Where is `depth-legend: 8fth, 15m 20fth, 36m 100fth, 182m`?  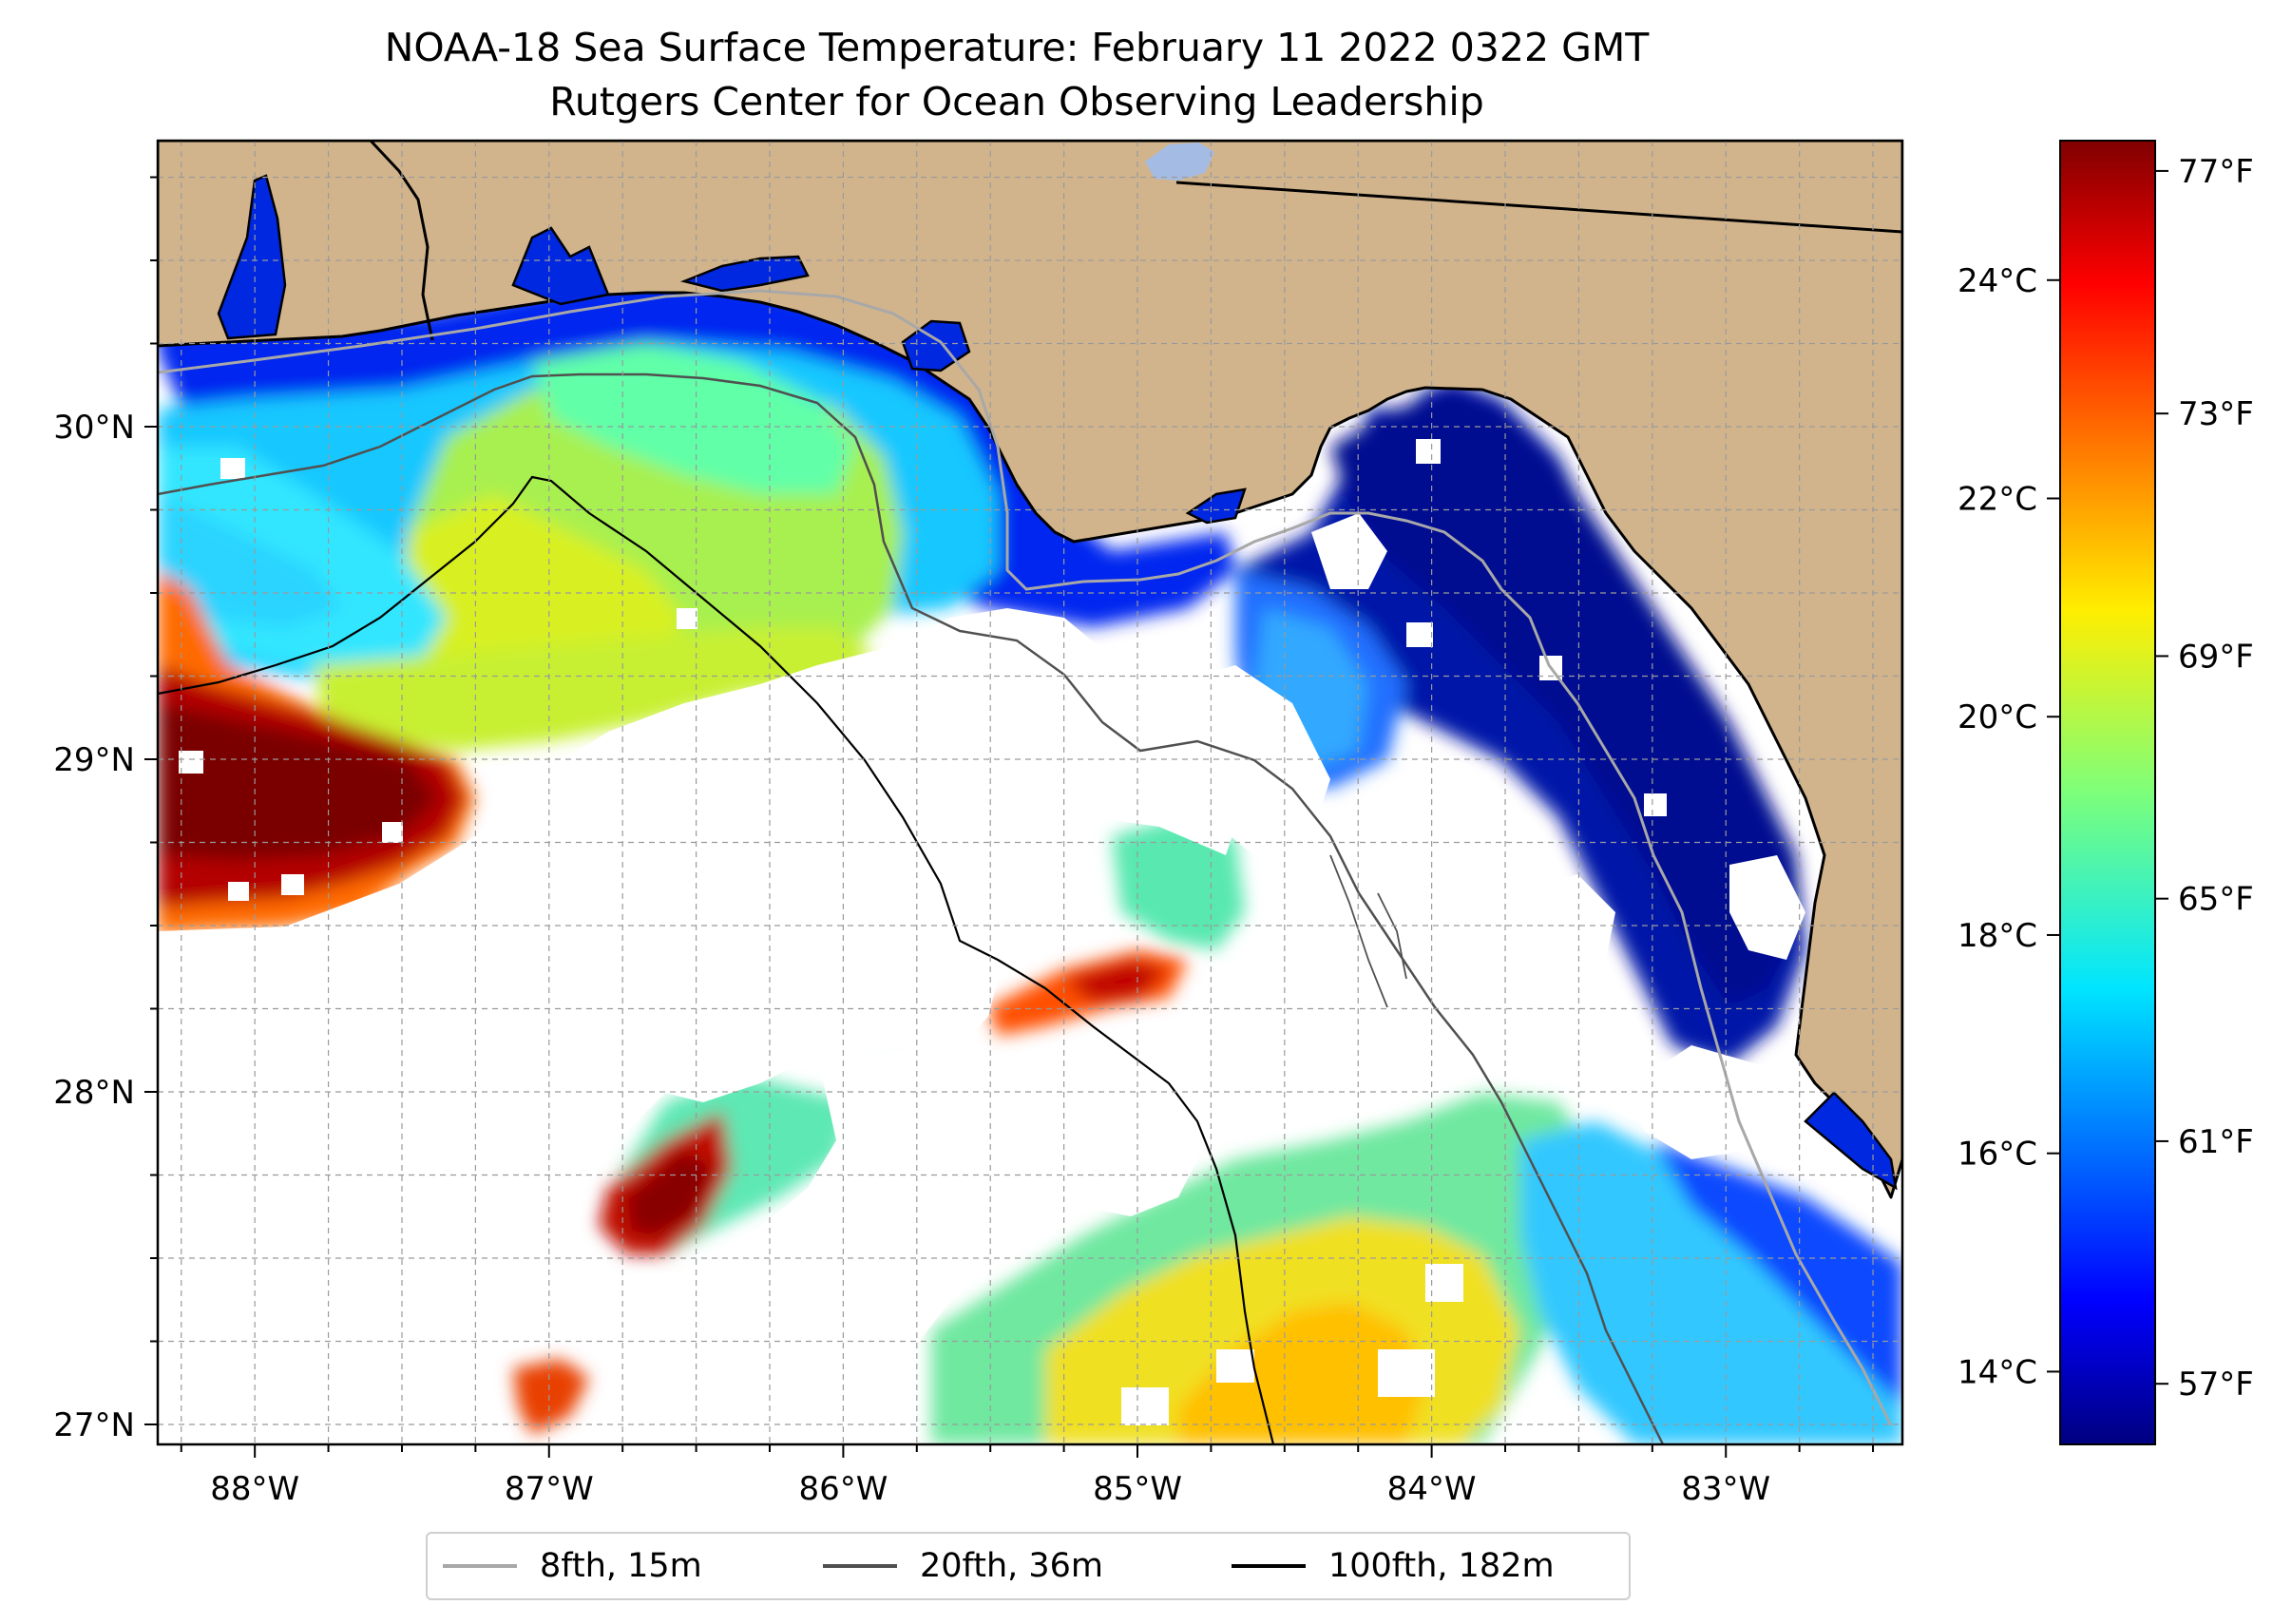 depth-legend: 8fth, 15m 20fth, 36m 100fth, 182m is located at coordinates (1028, 1566).